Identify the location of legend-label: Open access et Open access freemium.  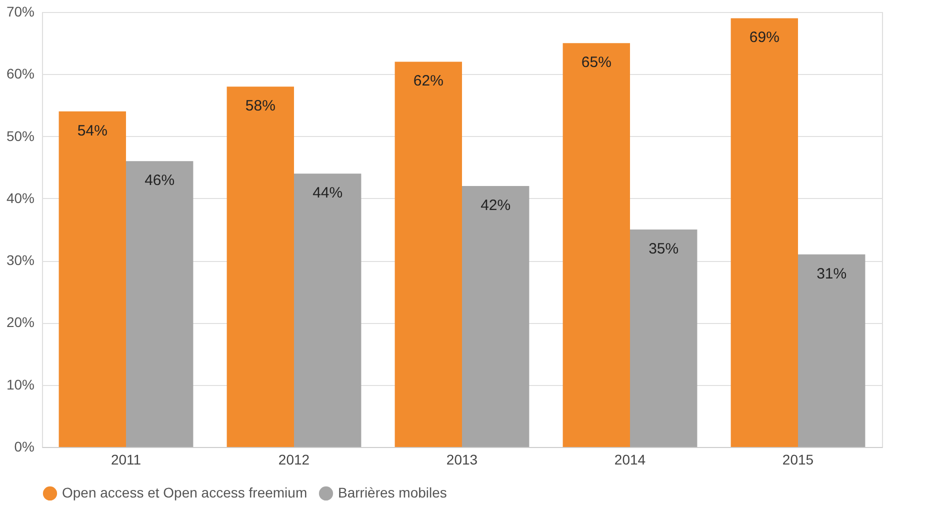
(185, 492).